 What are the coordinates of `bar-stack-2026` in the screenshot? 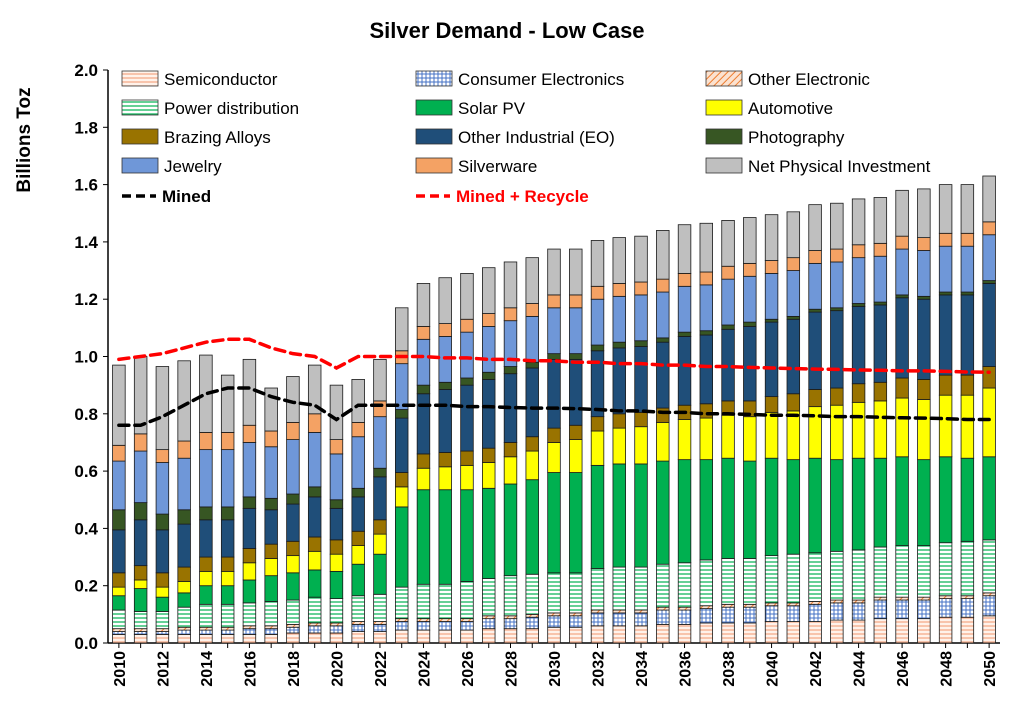 It's located at (467, 458).